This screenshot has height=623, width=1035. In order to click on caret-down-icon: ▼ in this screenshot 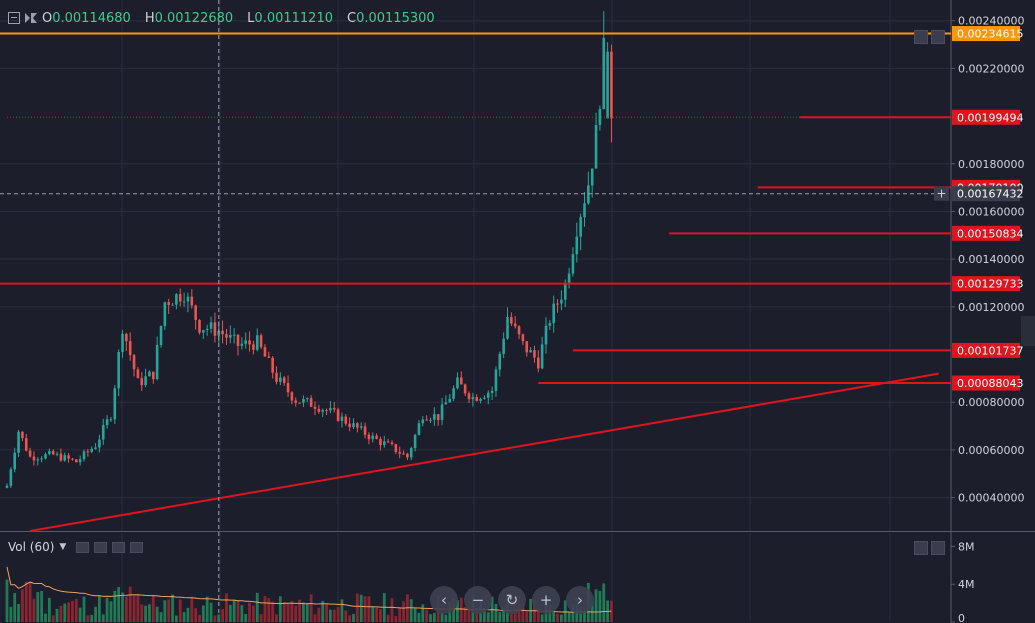, I will do `click(63, 547)`.